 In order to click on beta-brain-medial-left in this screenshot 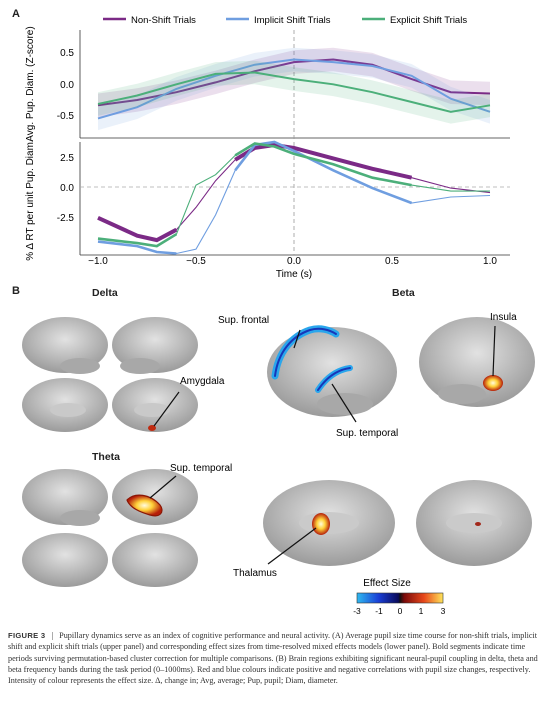, I will do `click(329, 523)`.